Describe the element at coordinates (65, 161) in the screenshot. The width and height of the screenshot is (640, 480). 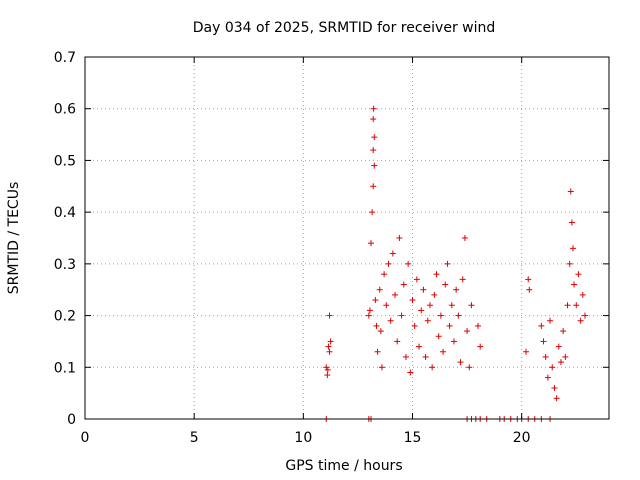
I see `y-tick-label: 0.5` at that location.